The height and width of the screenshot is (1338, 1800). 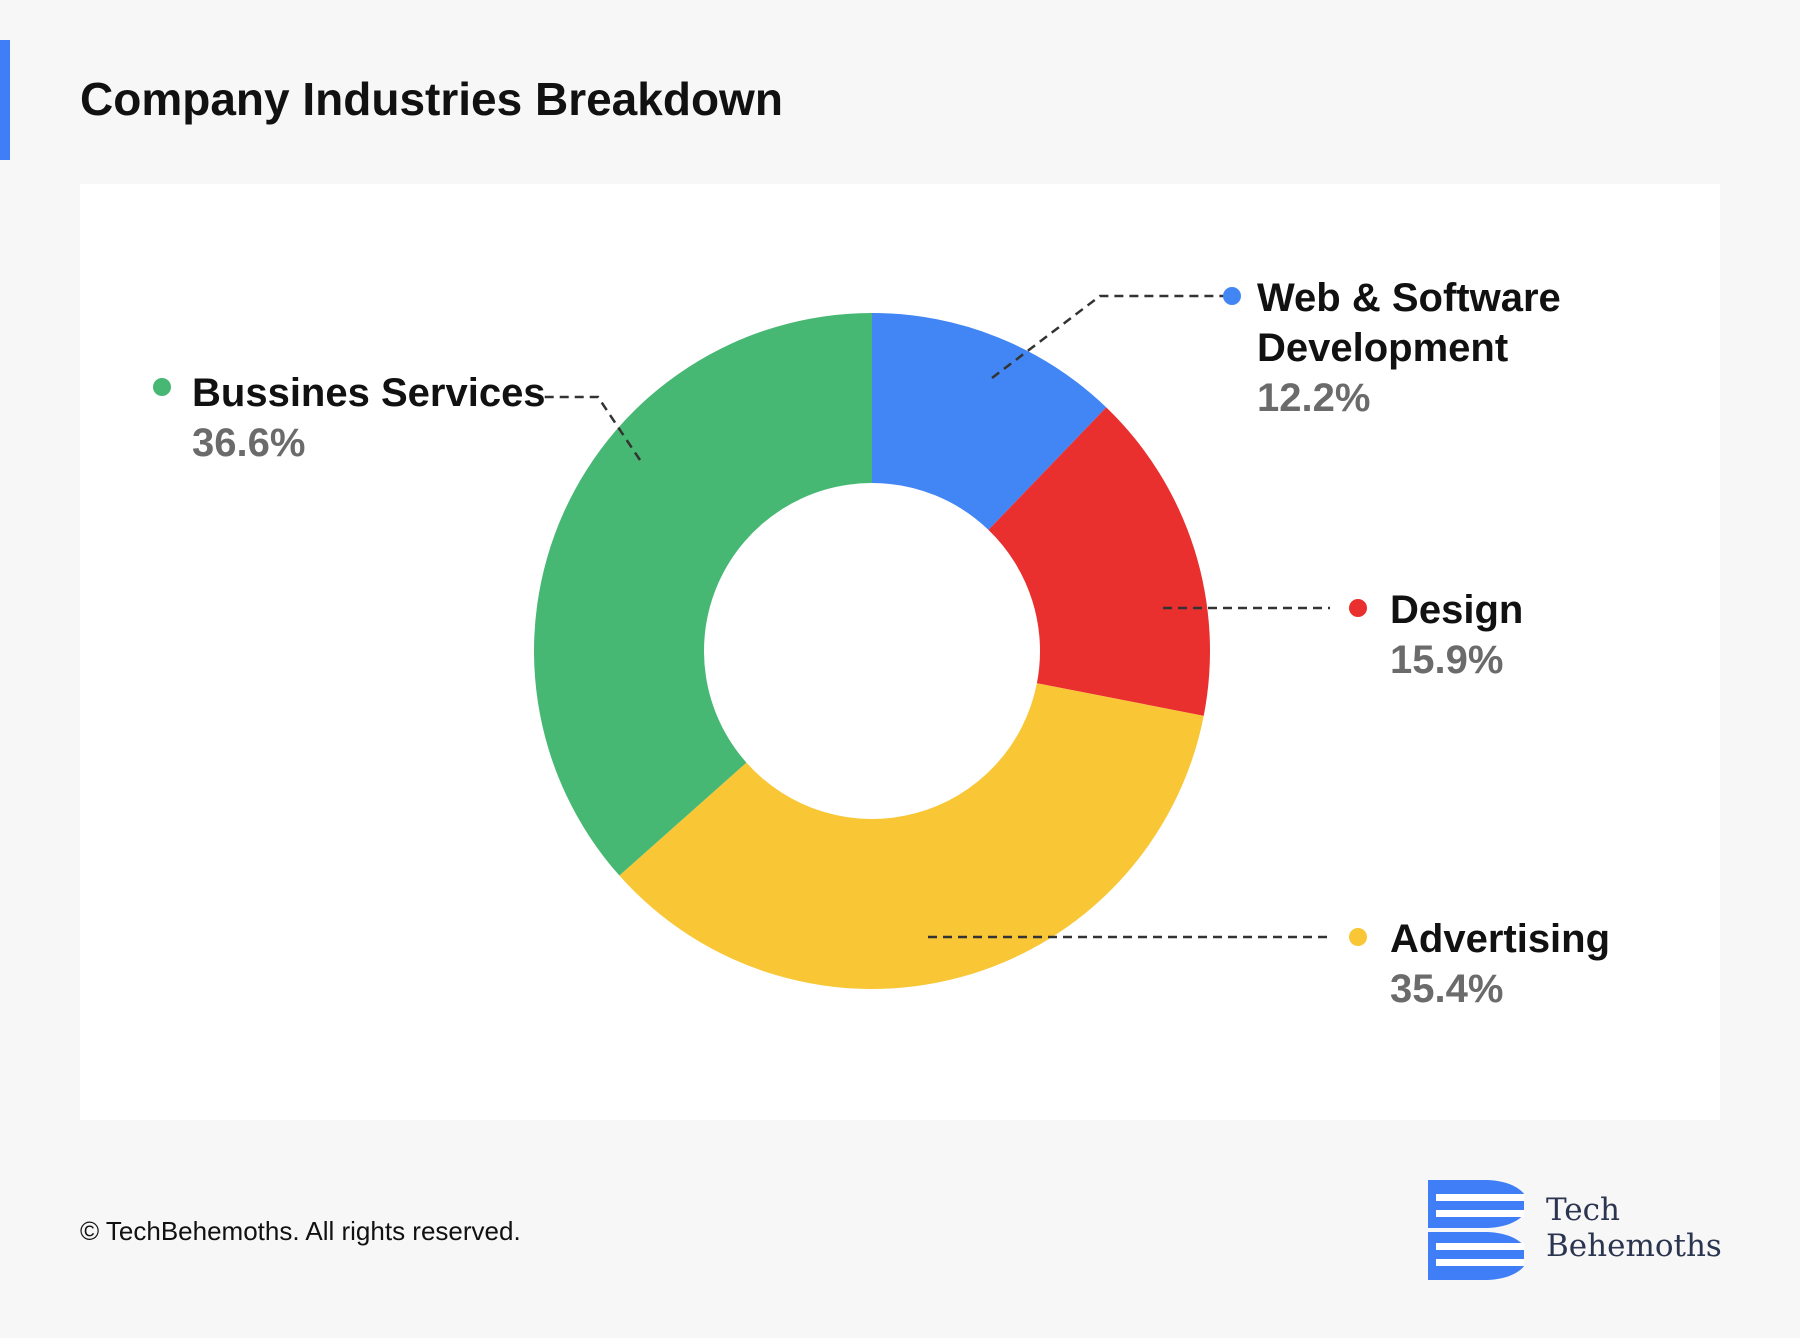 What do you see at coordinates (911, 836) in the screenshot?
I see `slice-advertising` at bounding box center [911, 836].